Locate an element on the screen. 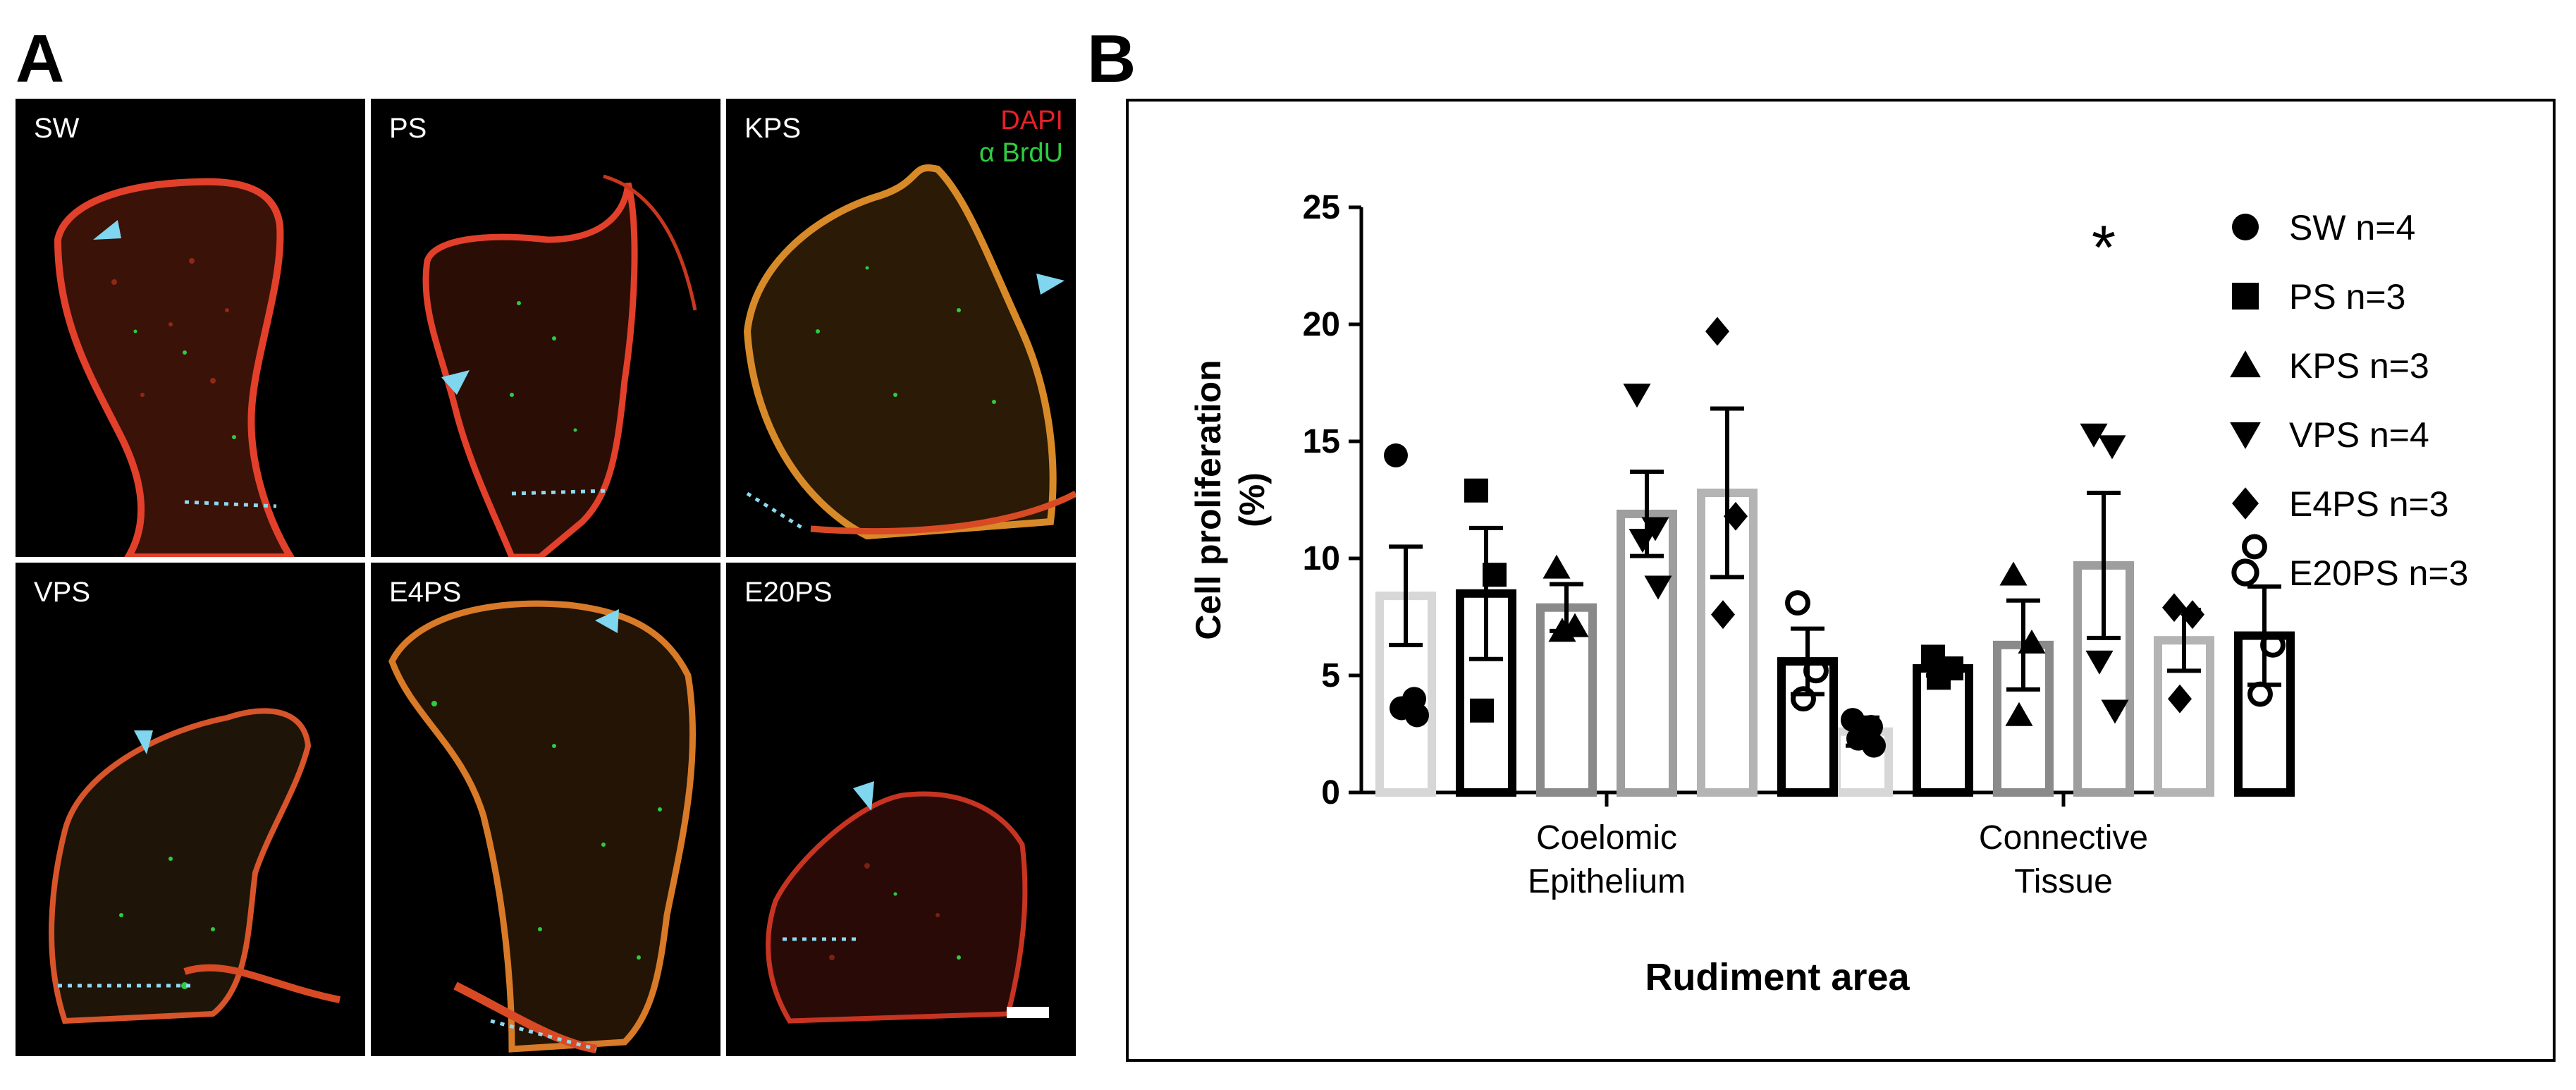 Image resolution: width=2576 pixels, height=1090 pixels. y-tick-label: 0 is located at coordinates (1330, 793).